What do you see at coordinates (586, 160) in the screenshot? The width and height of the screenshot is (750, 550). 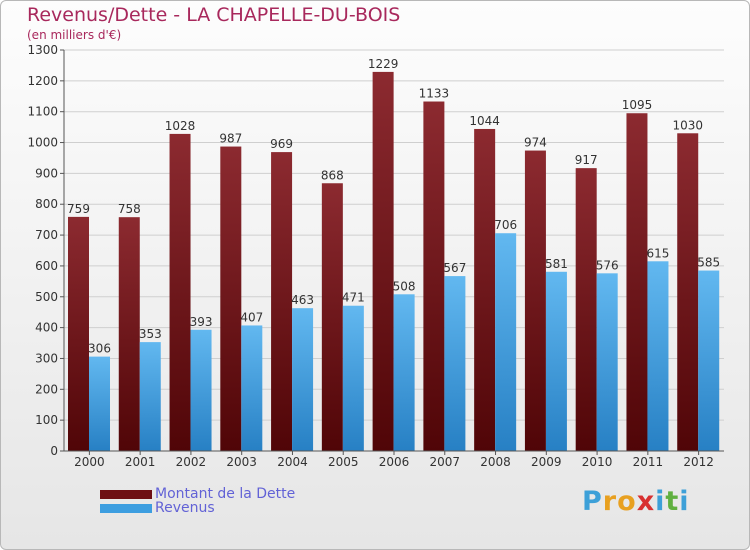 I see `data-label-dette: 917` at bounding box center [586, 160].